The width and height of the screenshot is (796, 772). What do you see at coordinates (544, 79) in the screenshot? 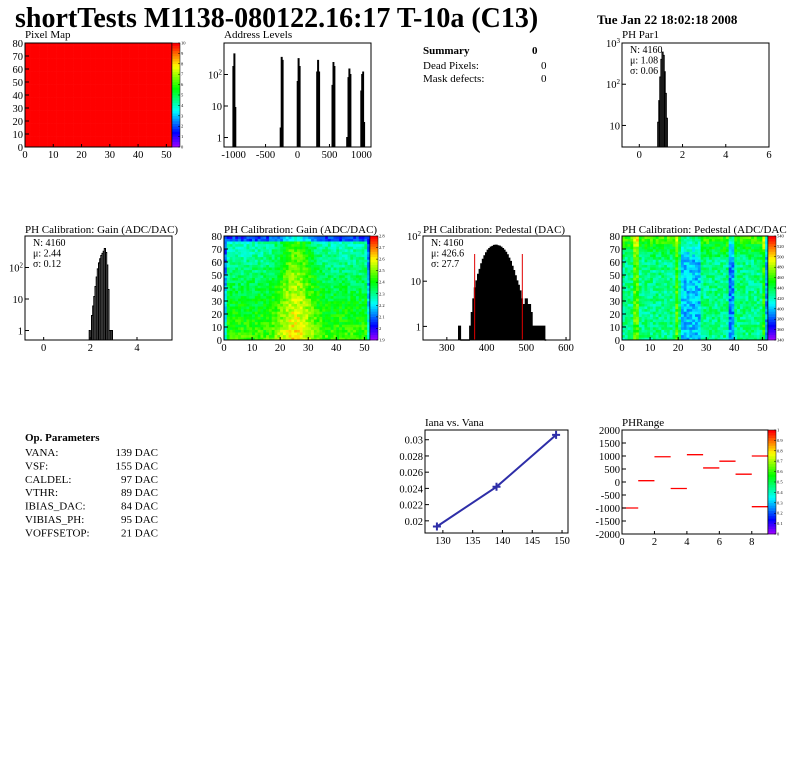
I see `summary-value: 0` at bounding box center [544, 79].